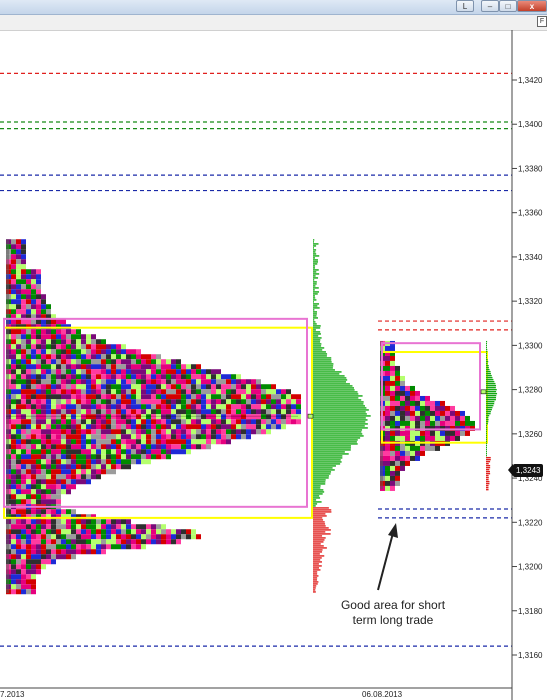 This screenshot has height=700, width=547. I want to click on price-tick-label: 1,3280, so click(530, 390).